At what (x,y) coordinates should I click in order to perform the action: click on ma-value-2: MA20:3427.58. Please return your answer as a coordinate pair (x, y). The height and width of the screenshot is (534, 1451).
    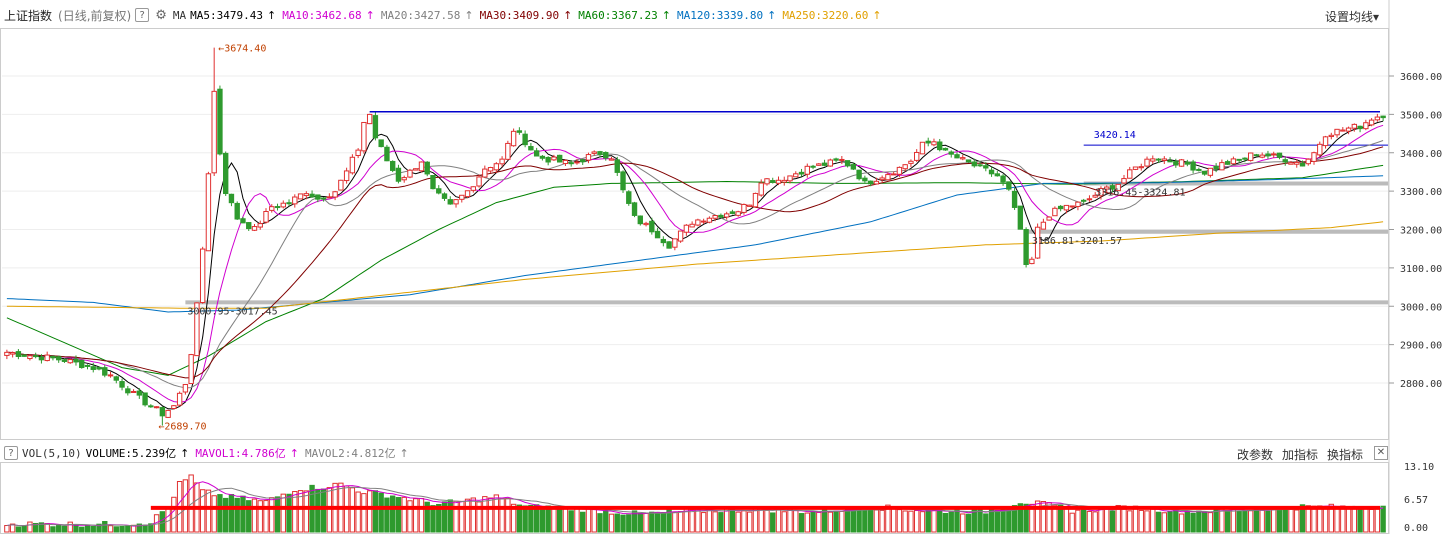
    Looking at the image, I should click on (420, 15).